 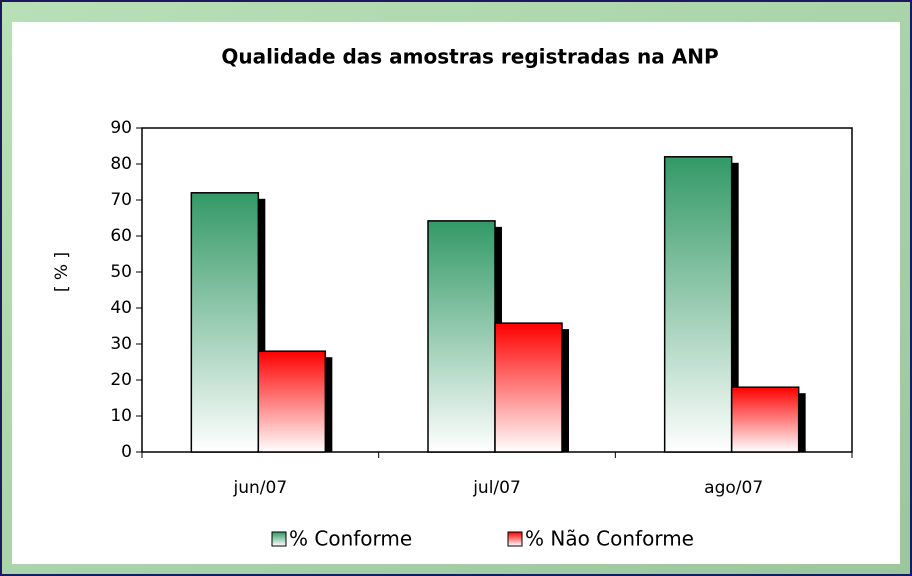 I want to click on x-tick-label: jun/07, so click(x=260, y=488).